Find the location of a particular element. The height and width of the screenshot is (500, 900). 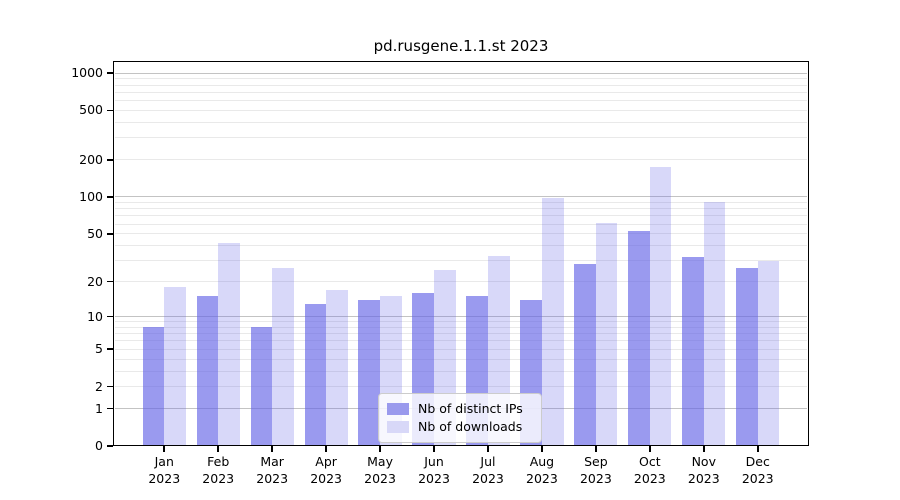

bar-nb-of-downloads-jan is located at coordinates (175, 366).